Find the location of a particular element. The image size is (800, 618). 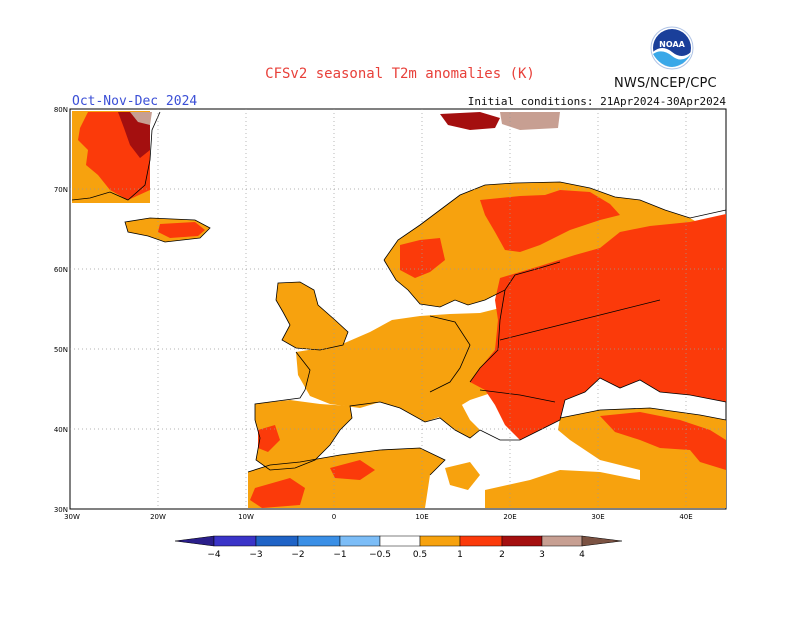

lat-label: 40N is located at coordinates (61, 430).